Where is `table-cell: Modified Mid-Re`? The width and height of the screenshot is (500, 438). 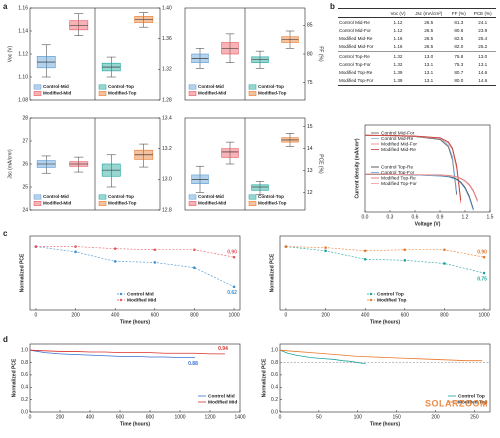
table-cell: Modified Mid-Re is located at coordinates (356, 39).